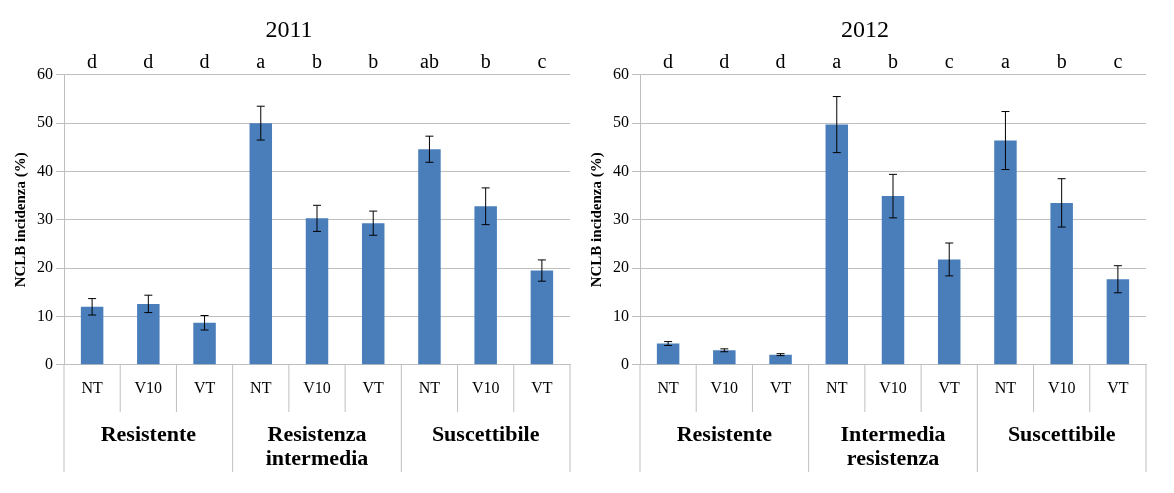 The height and width of the screenshot is (493, 1174). I want to click on text: ab, so click(429, 61).